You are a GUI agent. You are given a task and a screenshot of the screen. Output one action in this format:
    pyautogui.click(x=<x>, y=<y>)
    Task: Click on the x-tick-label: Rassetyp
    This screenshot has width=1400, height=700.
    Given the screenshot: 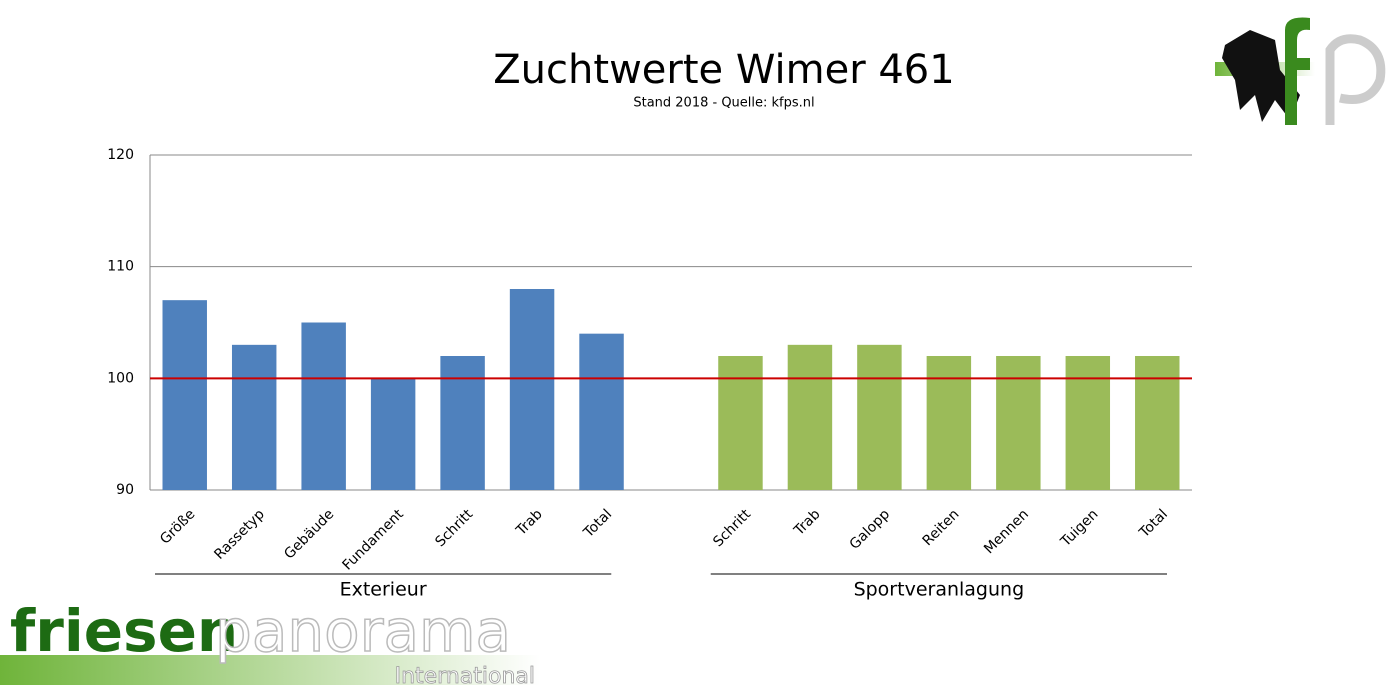 What is the action you would take?
    pyautogui.click(x=239, y=534)
    